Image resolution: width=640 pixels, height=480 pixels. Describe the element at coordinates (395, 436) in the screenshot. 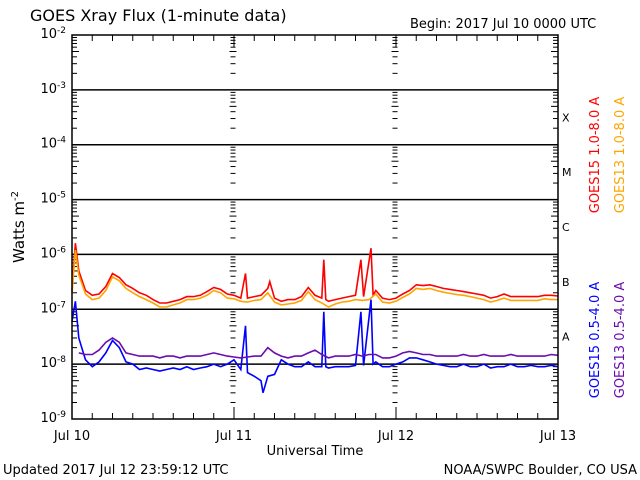

I see `x-tick-label: Jul 12` at that location.